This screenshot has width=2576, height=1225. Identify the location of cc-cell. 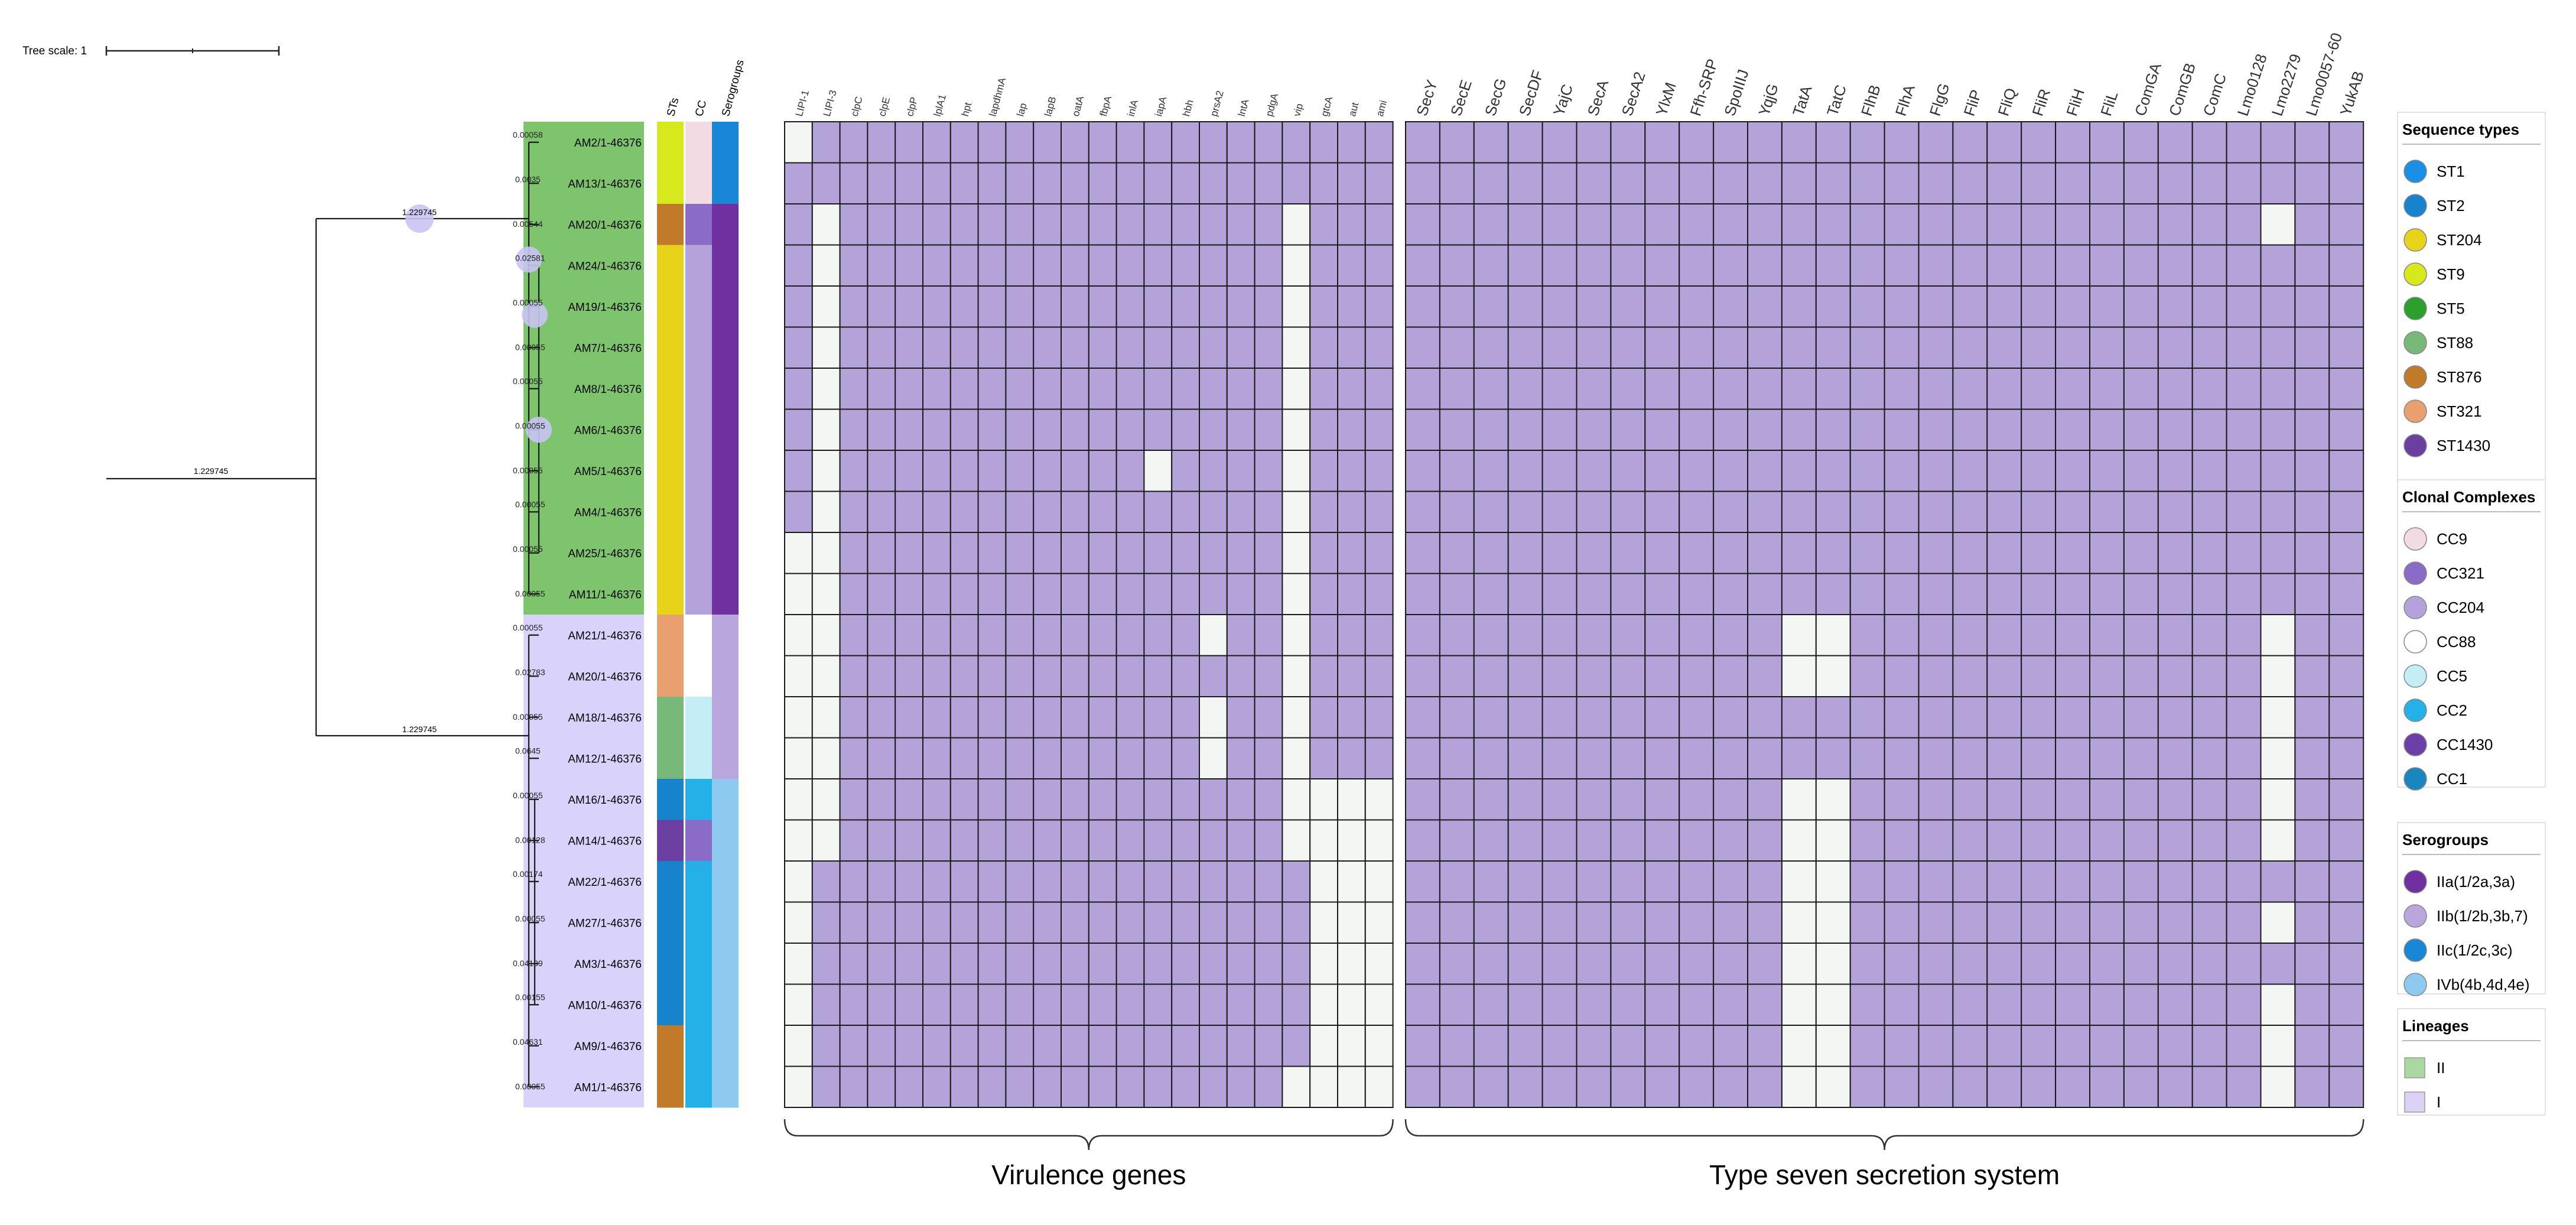
(699, 512).